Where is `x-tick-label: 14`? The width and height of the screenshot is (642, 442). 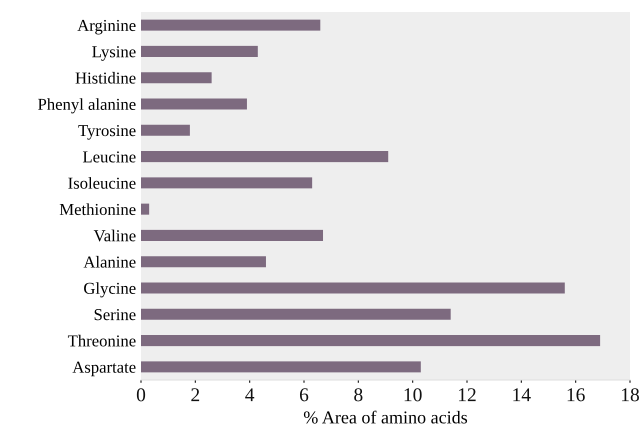 x-tick-label: 14 is located at coordinates (522, 395).